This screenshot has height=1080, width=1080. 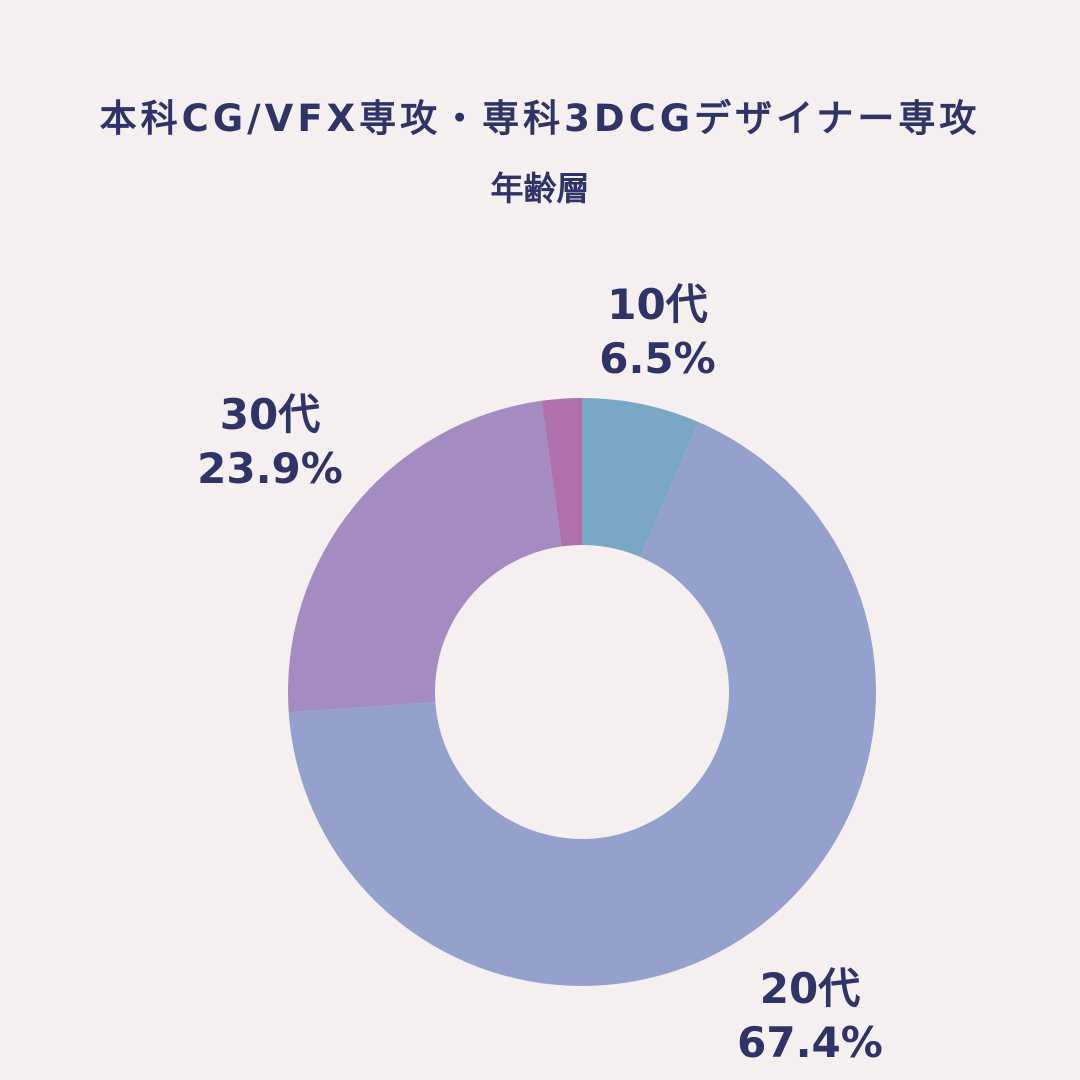 I want to click on donut-slice-10s, so click(x=640, y=478).